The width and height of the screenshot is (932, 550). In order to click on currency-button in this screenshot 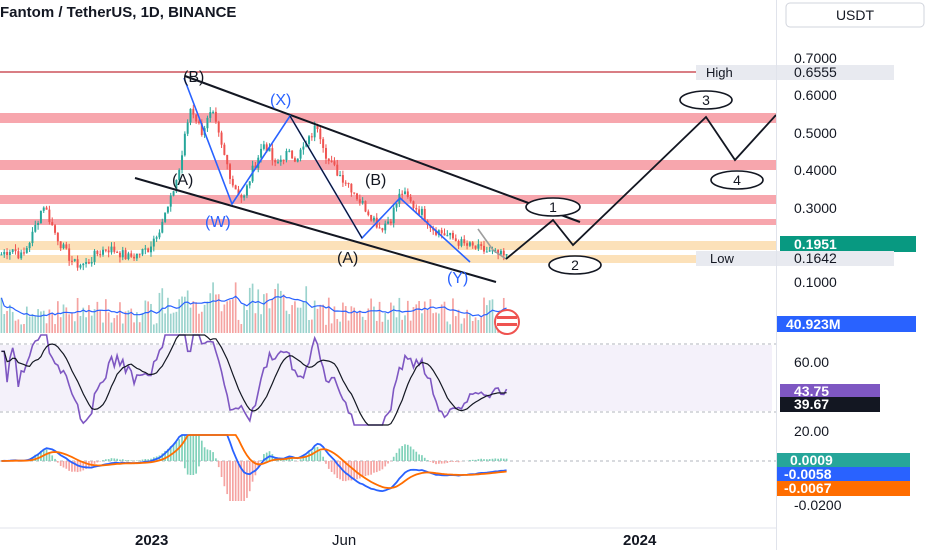, I will do `click(855, 15)`.